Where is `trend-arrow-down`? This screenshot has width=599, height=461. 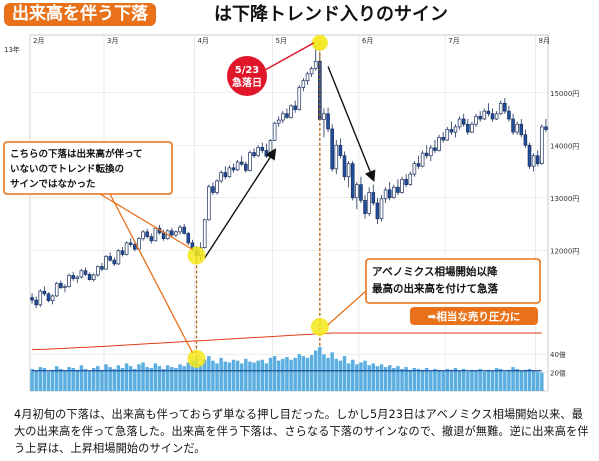 trend-arrow-down is located at coordinates (351, 124).